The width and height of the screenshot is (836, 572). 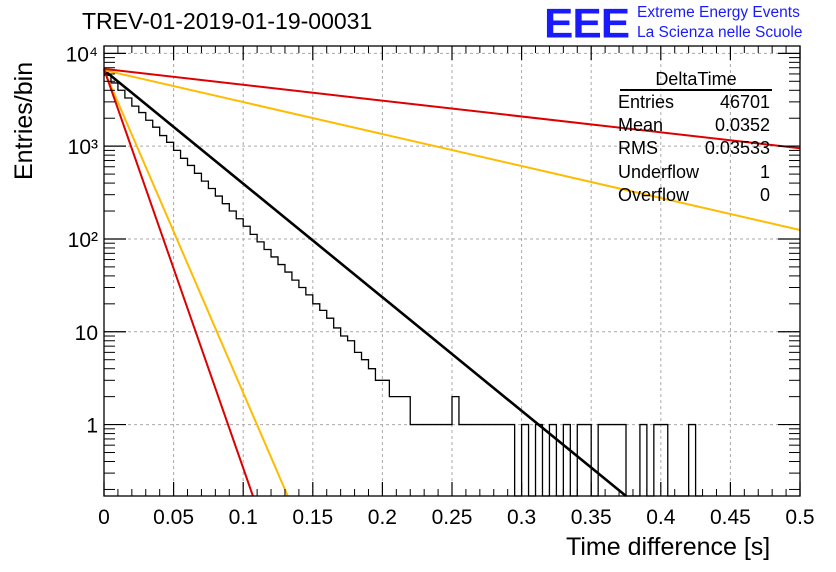 What do you see at coordinates (737, 148) in the screenshot?
I see `stats-value: 0.03533` at bounding box center [737, 148].